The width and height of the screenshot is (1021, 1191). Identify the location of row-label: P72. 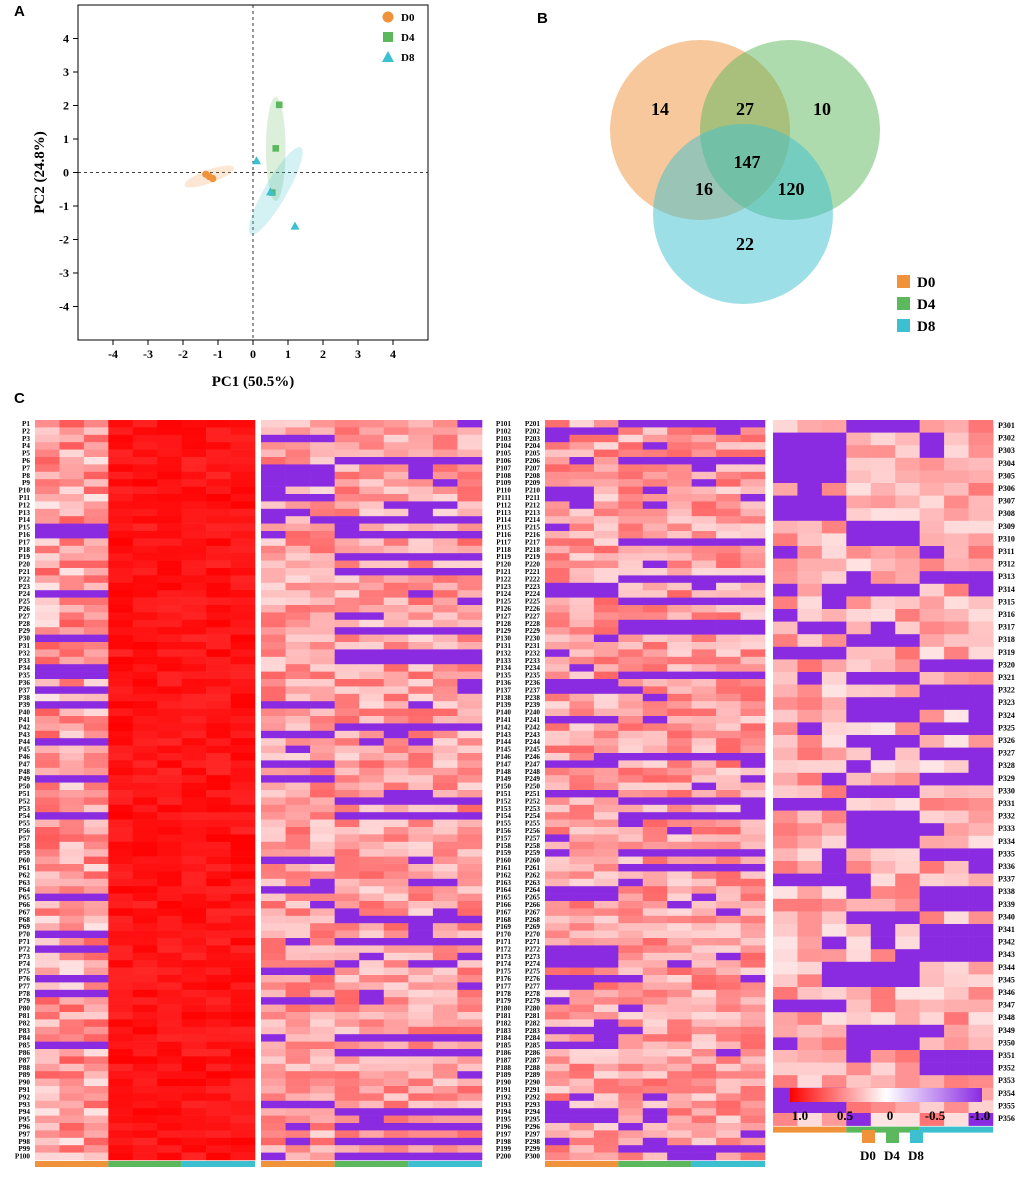
(24, 949).